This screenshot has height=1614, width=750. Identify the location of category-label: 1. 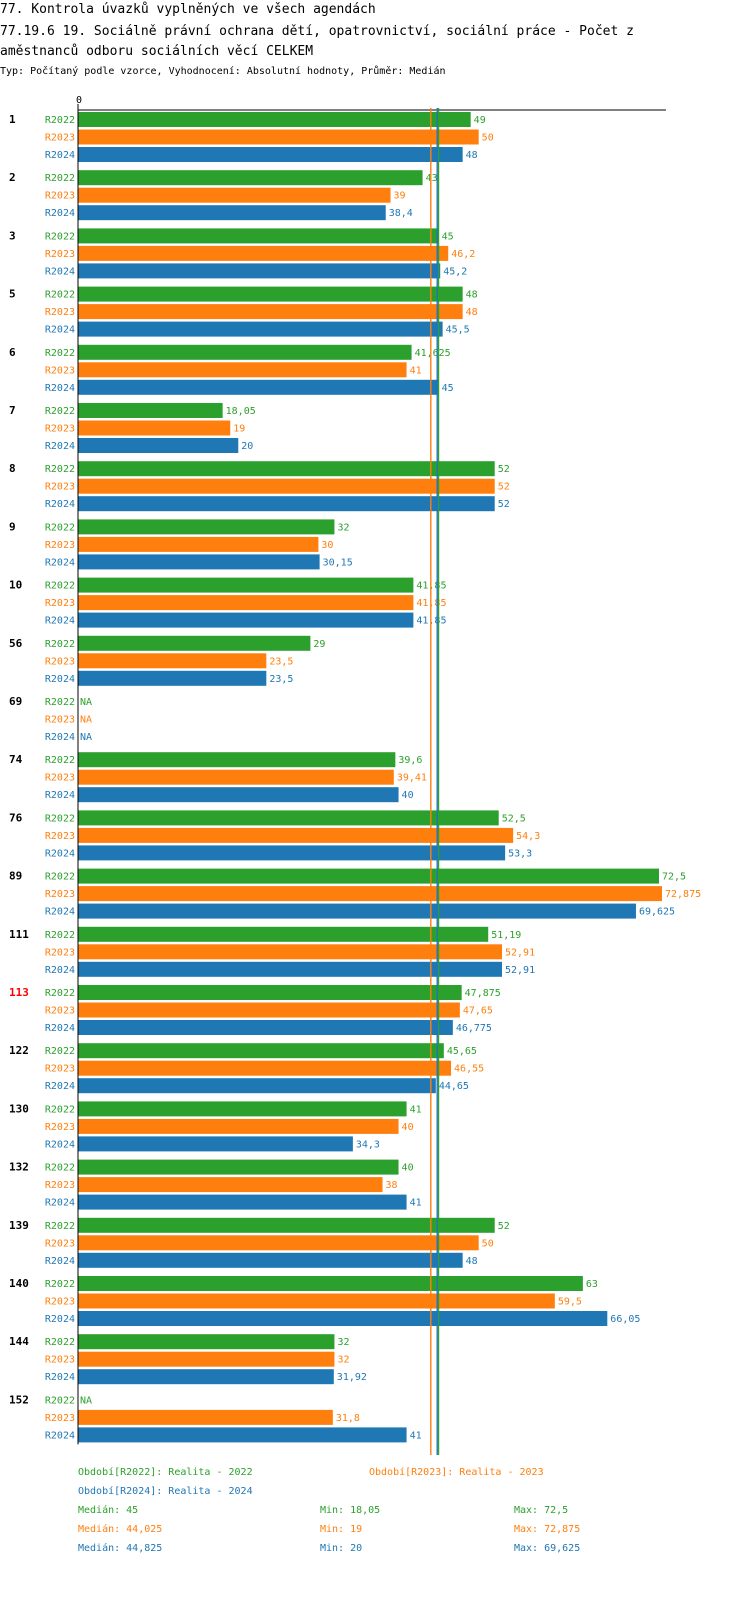
(12, 119).